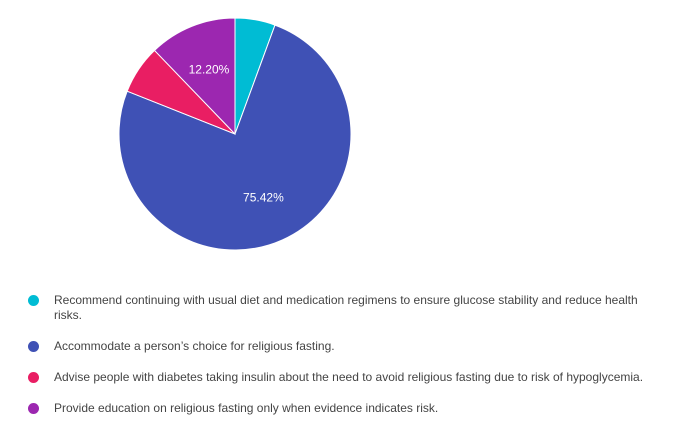 Image resolution: width=685 pixels, height=433 pixels. I want to click on slice-label-4: 12.20%, so click(209, 69).